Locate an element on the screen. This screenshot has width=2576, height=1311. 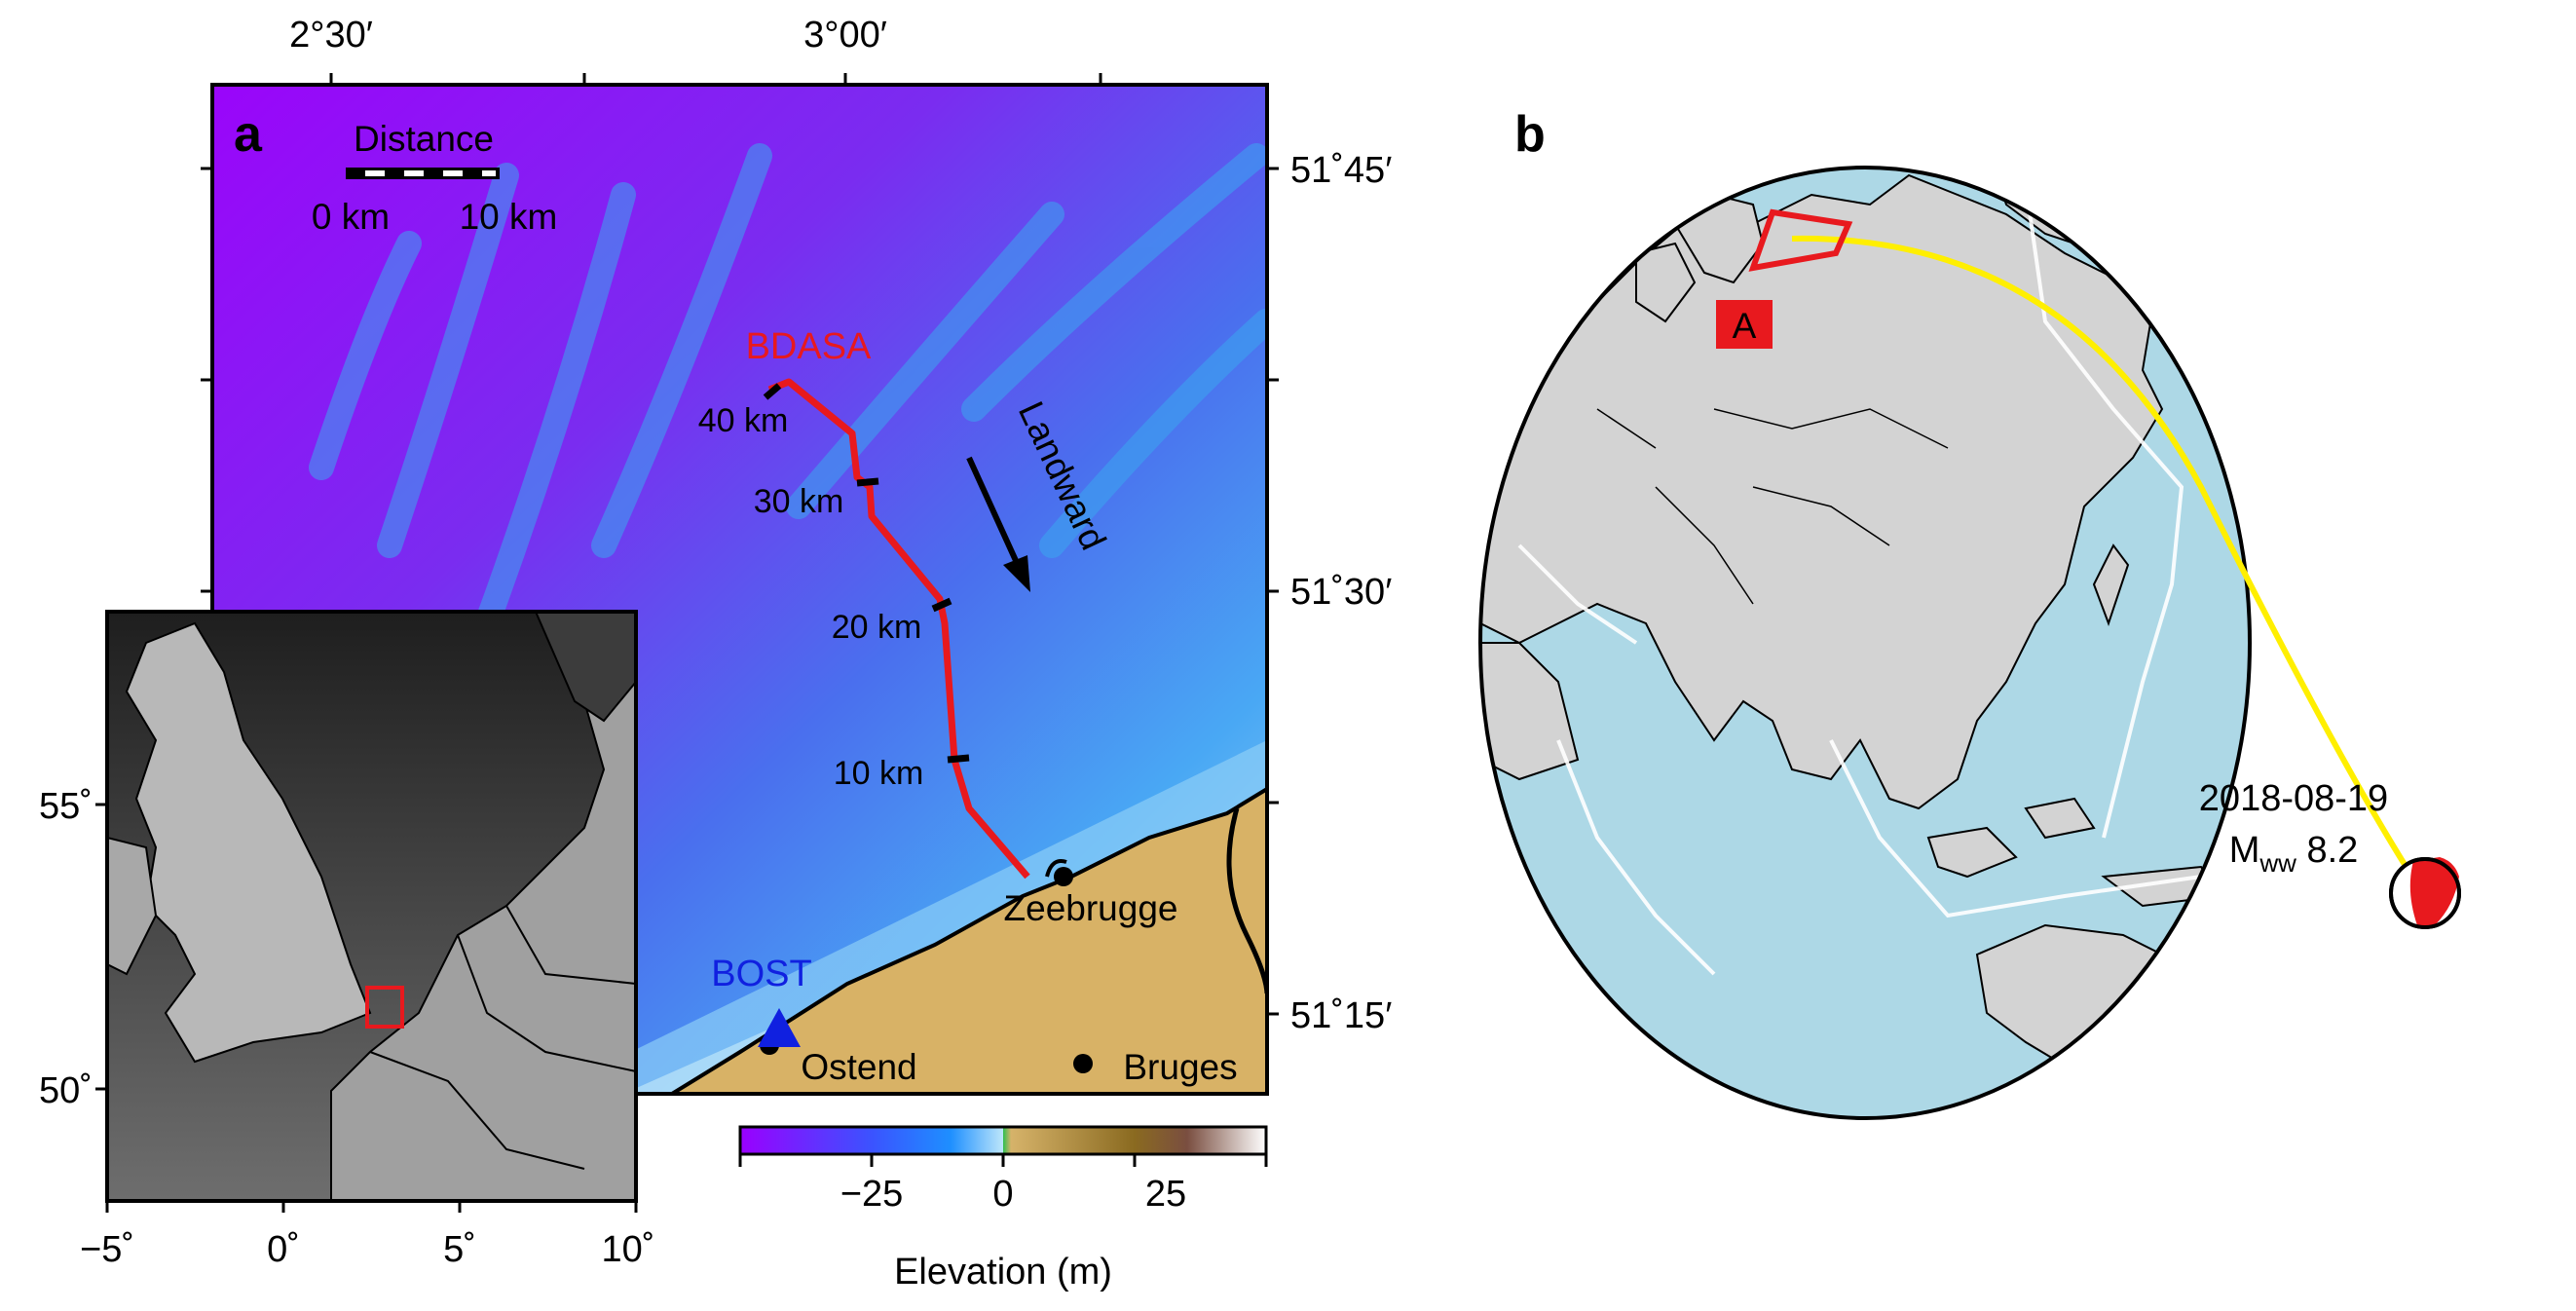
box-label: A is located at coordinates (1745, 326).